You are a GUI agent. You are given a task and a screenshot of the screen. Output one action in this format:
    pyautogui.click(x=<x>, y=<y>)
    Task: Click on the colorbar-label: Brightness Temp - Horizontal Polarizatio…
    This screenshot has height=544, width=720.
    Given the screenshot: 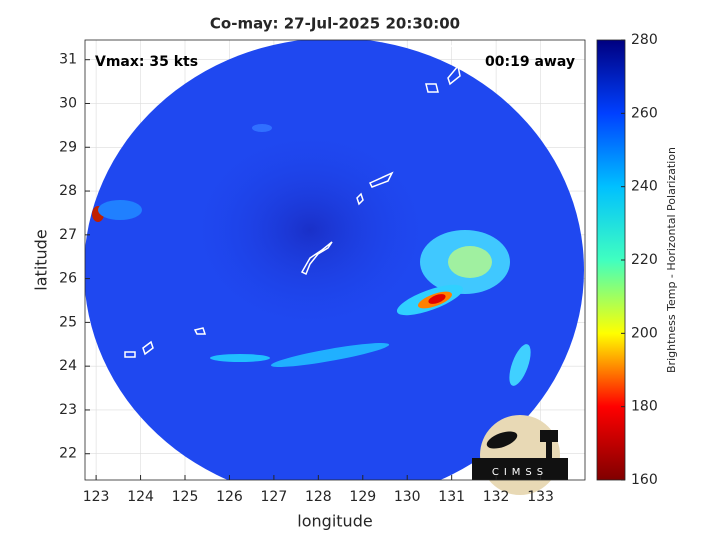 What is the action you would take?
    pyautogui.click(x=671, y=260)
    